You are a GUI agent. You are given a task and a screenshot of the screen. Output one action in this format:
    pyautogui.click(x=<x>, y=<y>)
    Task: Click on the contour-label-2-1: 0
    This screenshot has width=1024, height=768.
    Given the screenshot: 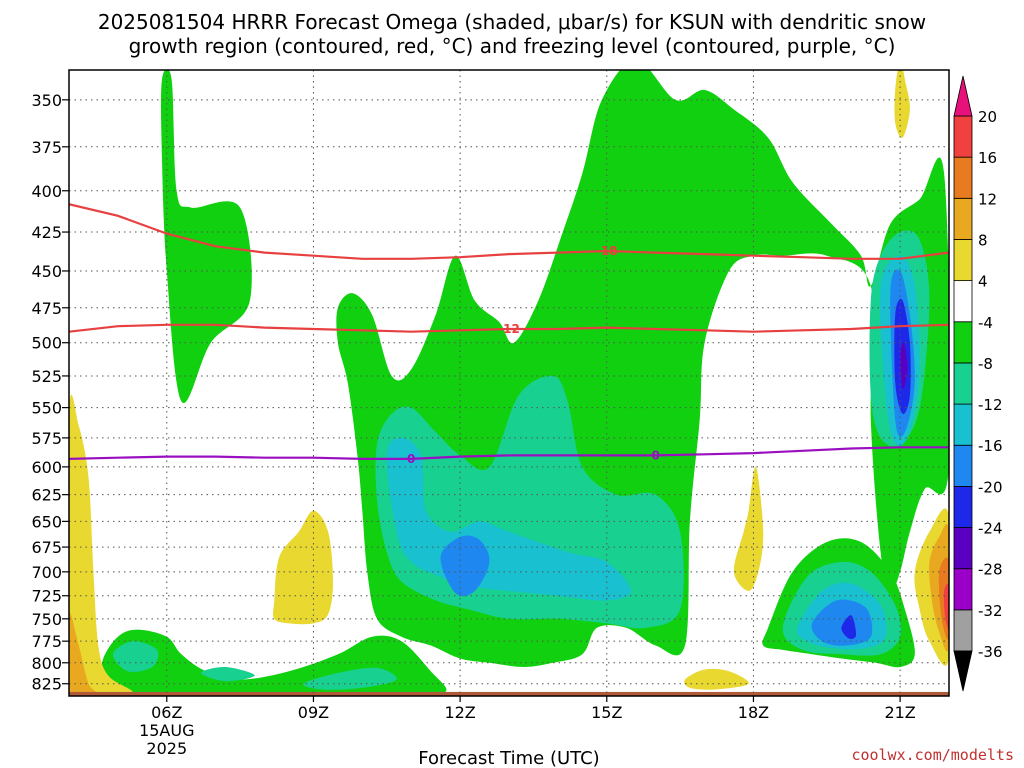 What is the action you would take?
    pyautogui.click(x=655, y=455)
    